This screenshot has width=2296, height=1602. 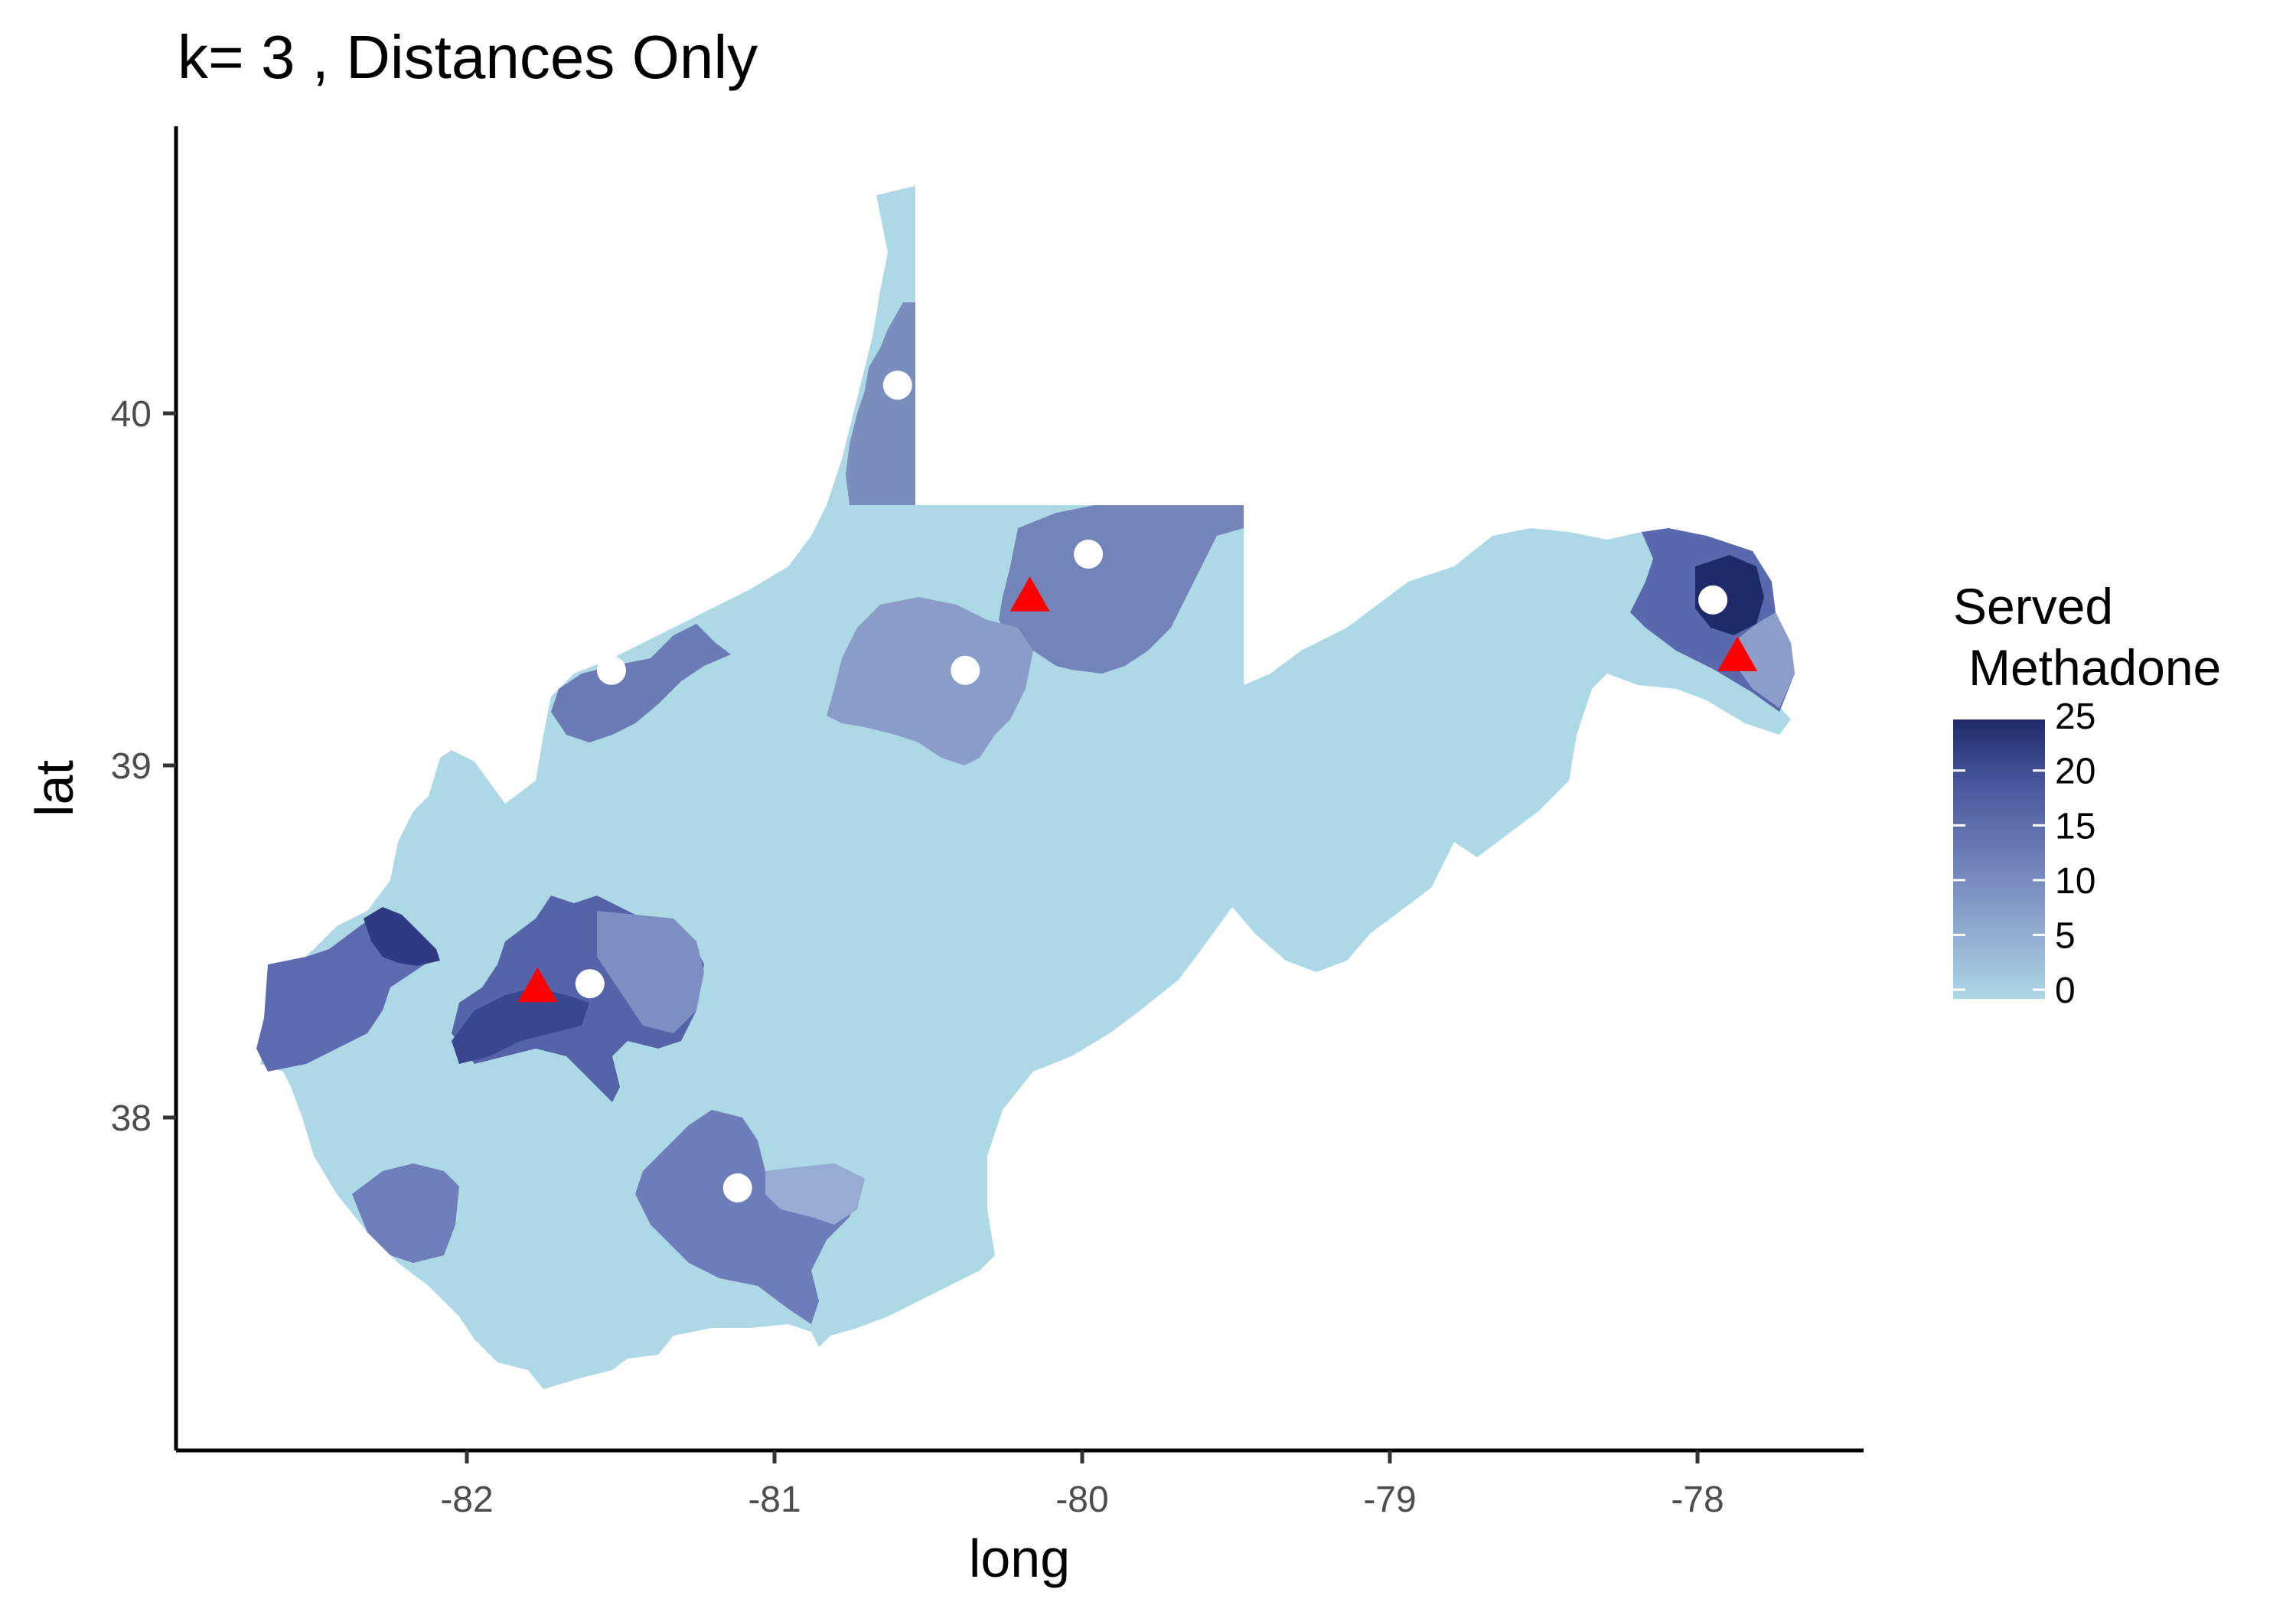 I want to click on region-northern-panhandle, so click(x=880, y=403).